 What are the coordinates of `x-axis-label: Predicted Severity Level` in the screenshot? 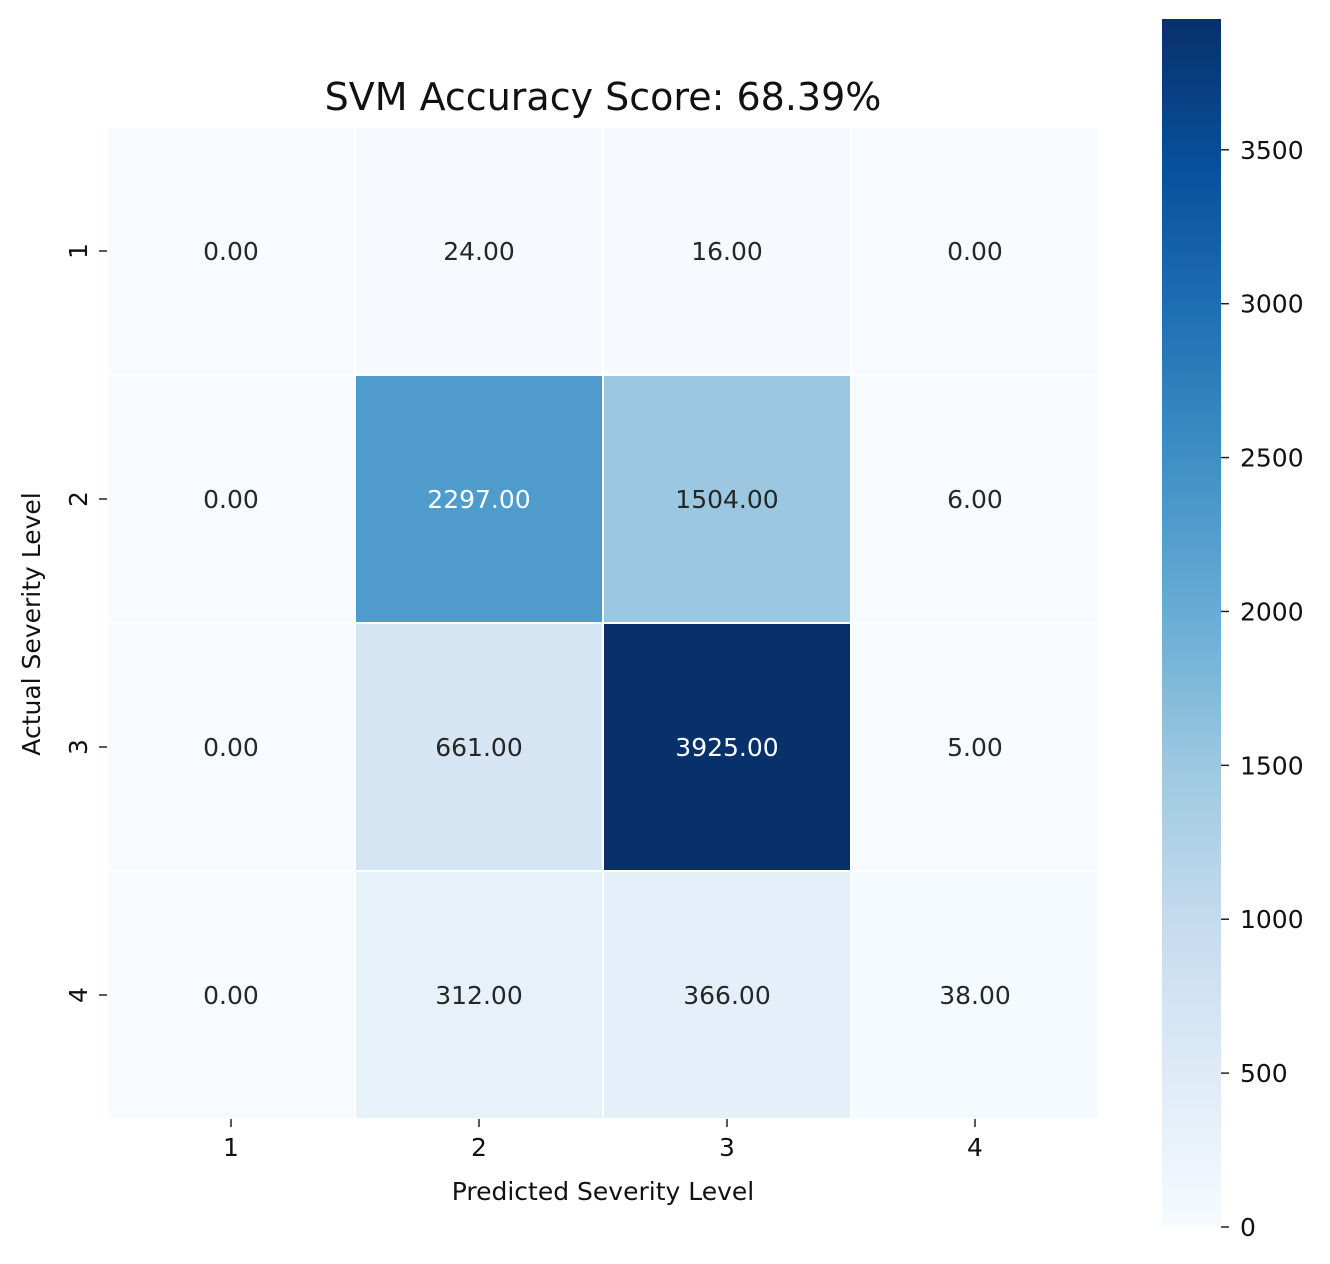 It's located at (603, 1191).